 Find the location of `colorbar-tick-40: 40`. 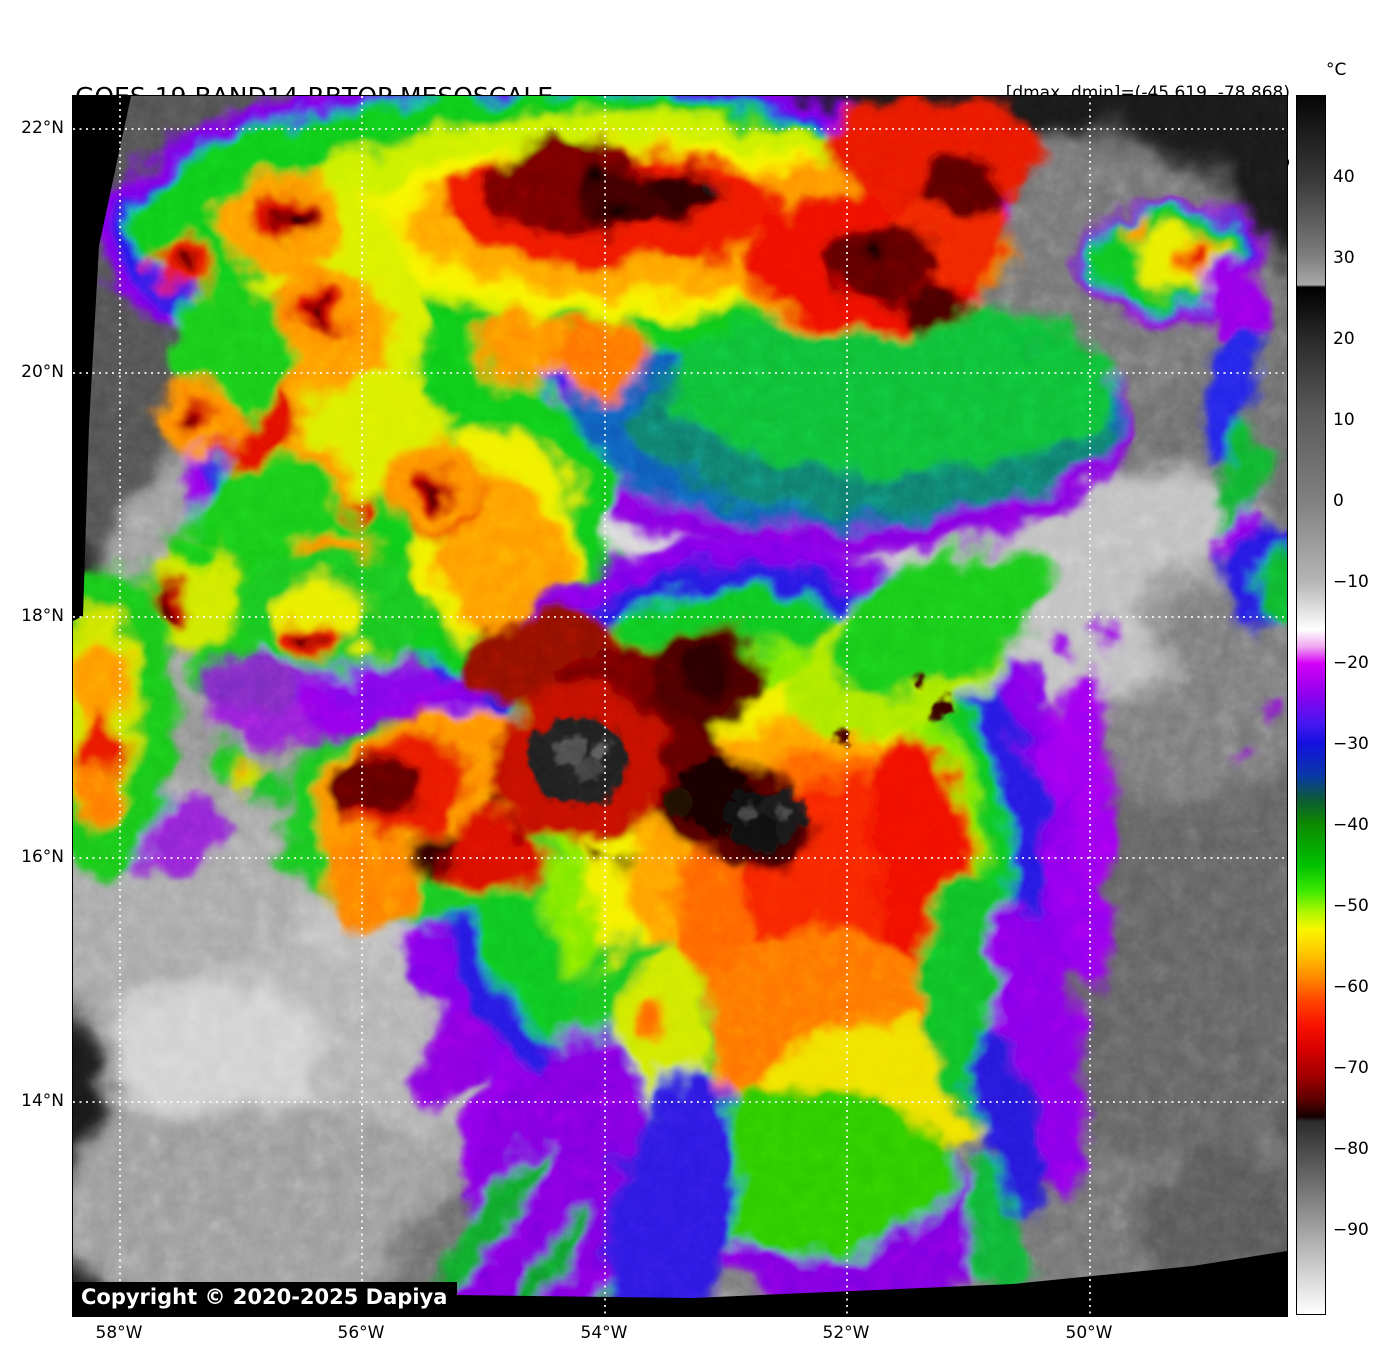

colorbar-tick-40: 40 is located at coordinates (1344, 177).